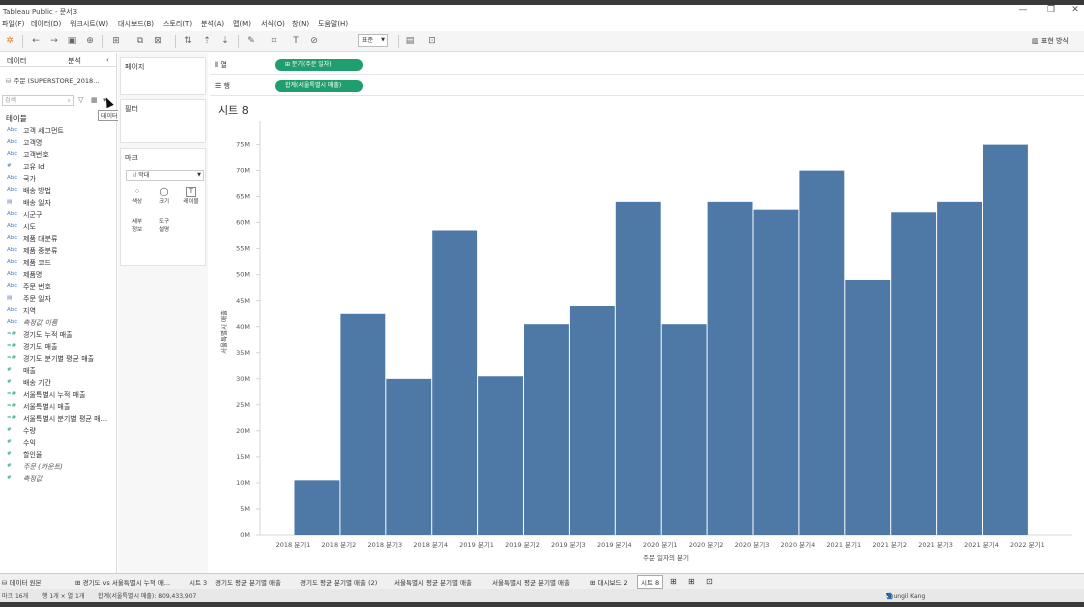 Image resolution: width=1084 pixels, height=607 pixels. What do you see at coordinates (58, 287) in the screenshot?
I see `field-item: Abc 주문 번호` at bounding box center [58, 287].